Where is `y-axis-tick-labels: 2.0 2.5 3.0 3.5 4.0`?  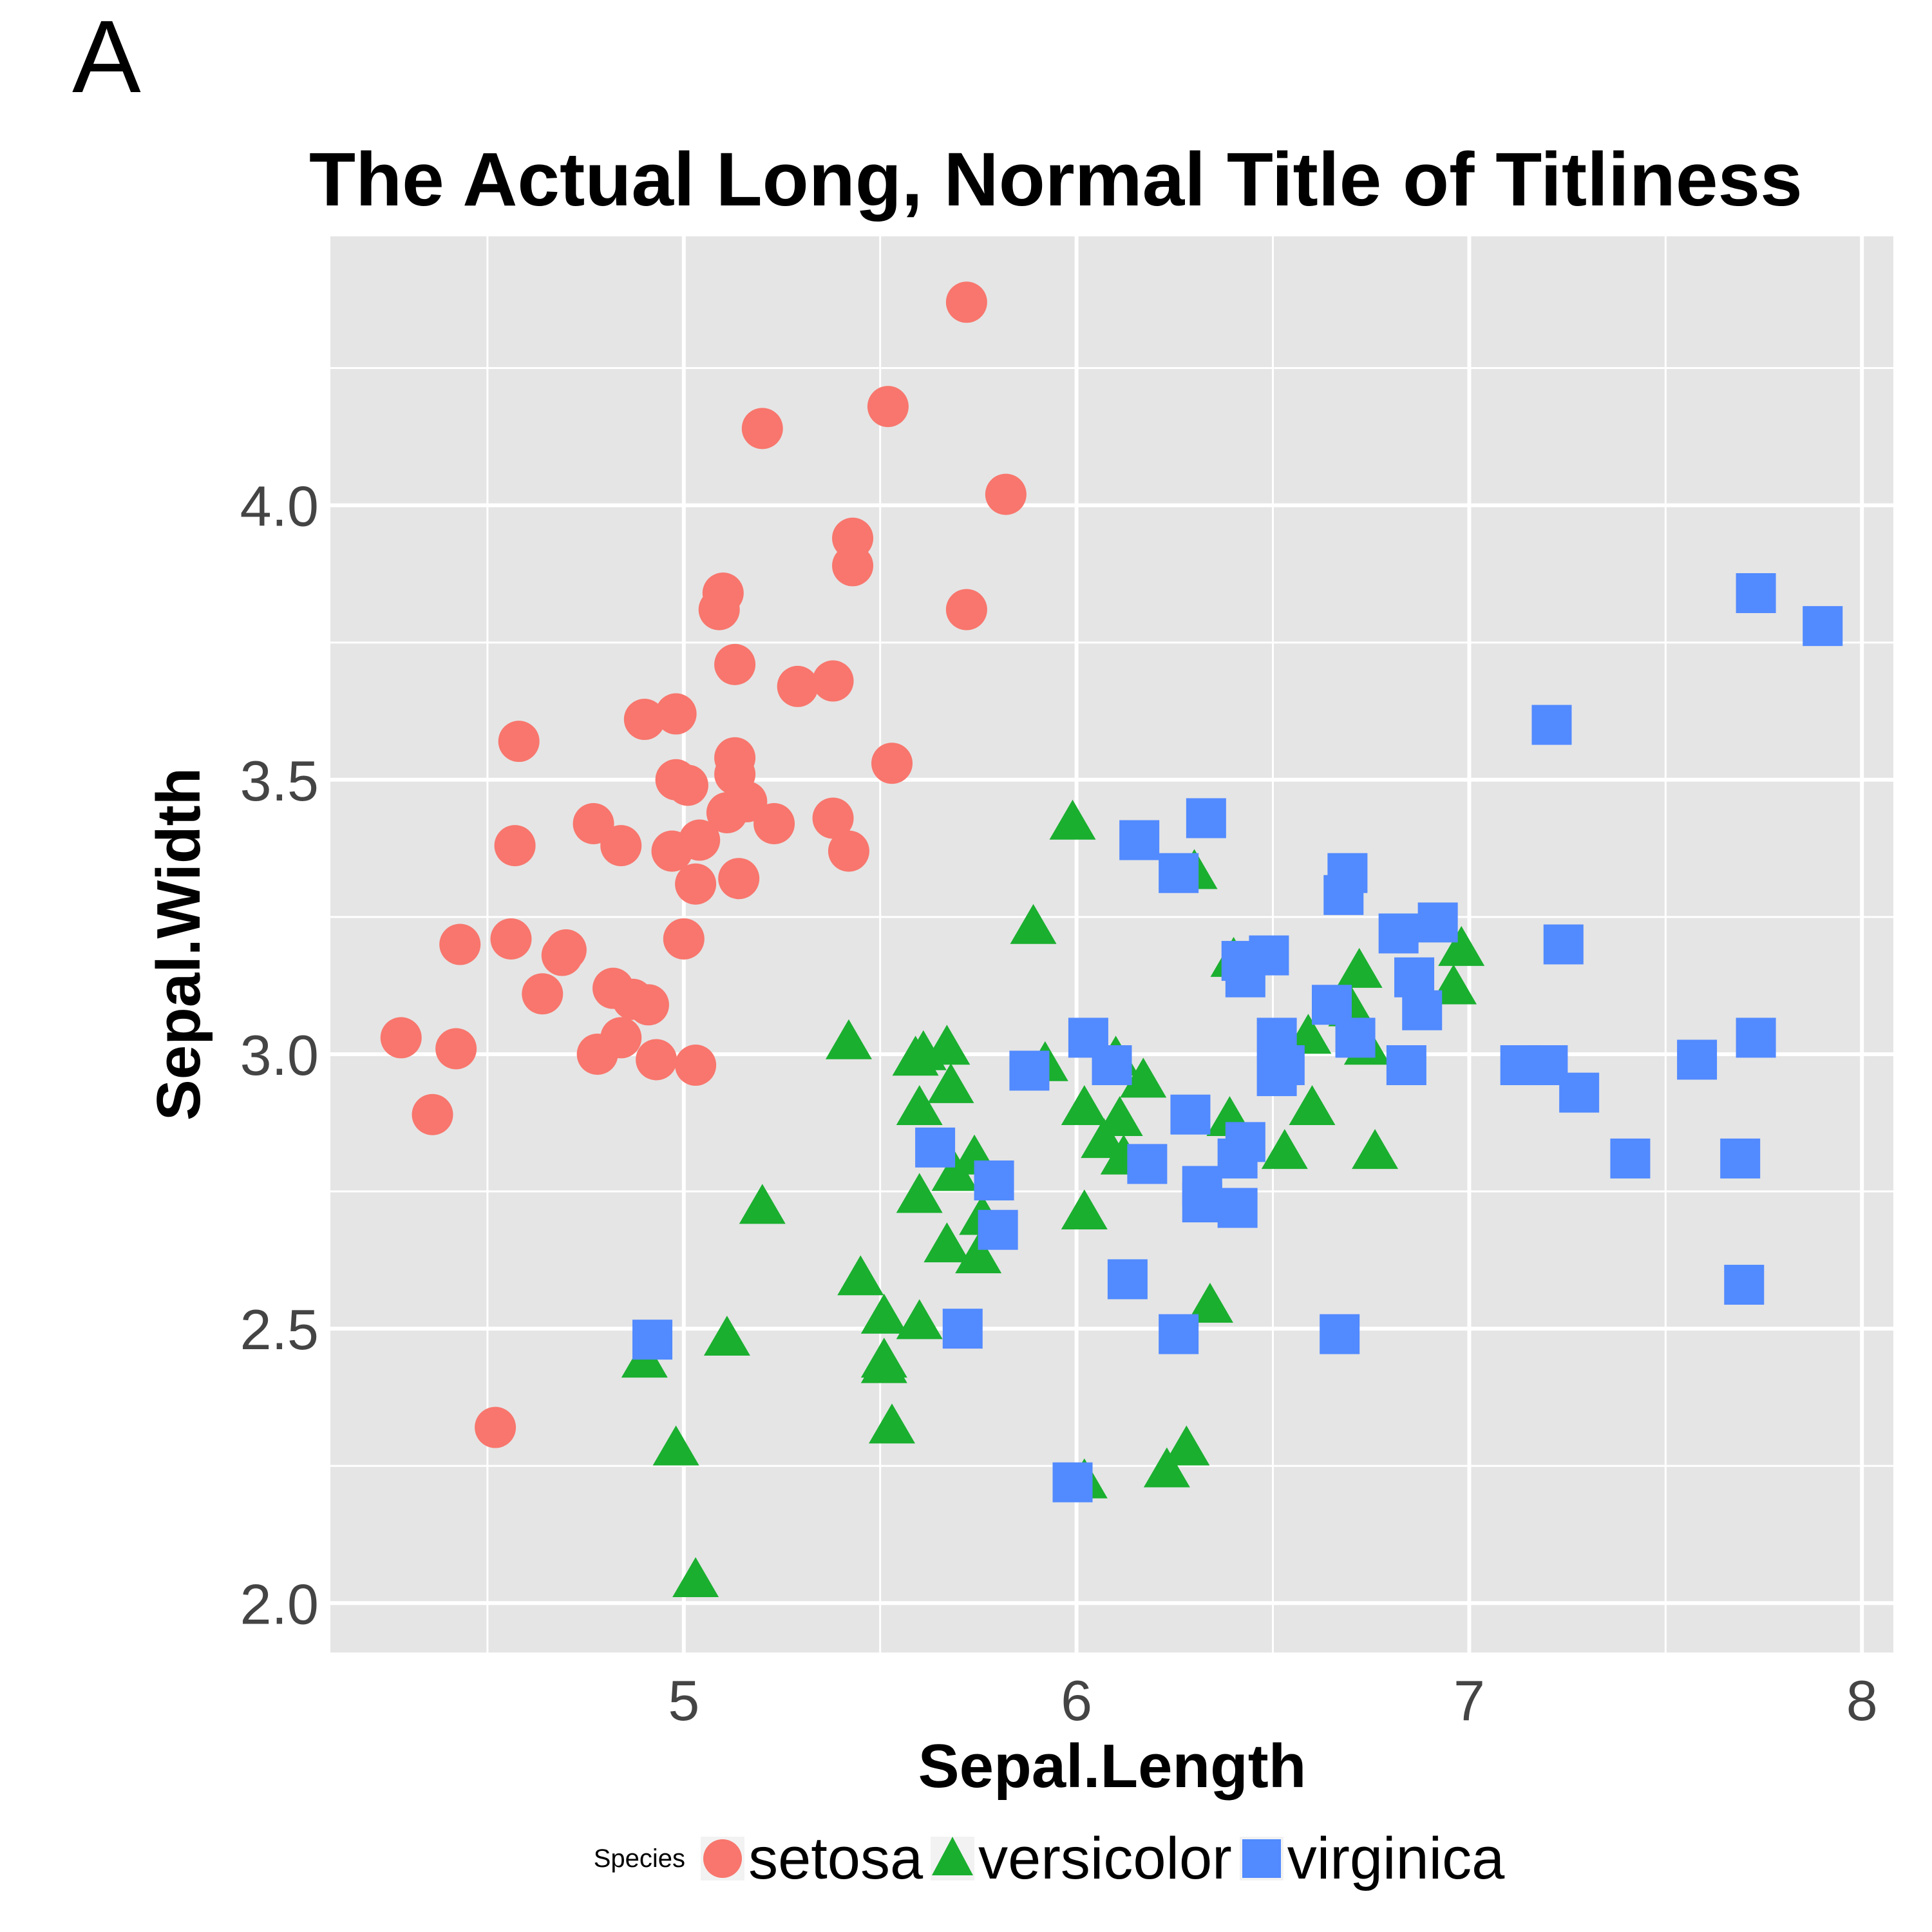
y-axis-tick-labels: 2.0 2.5 3.0 3.5 4.0 is located at coordinates (279, 1055).